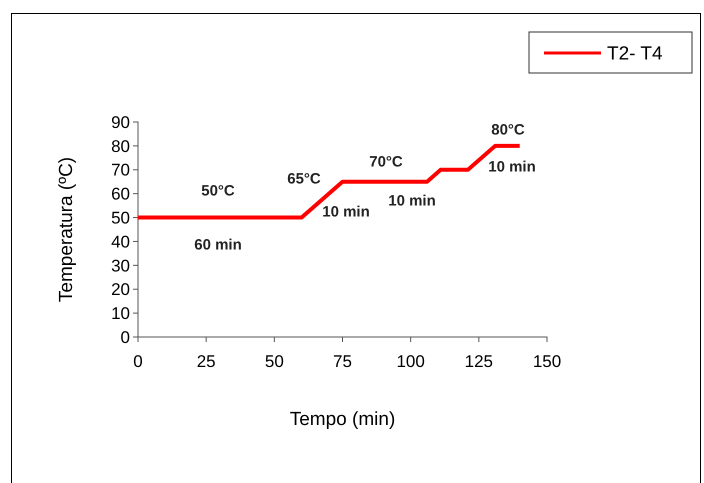  What do you see at coordinates (125, 337) in the screenshot?
I see `y-tick-label: 0` at bounding box center [125, 337].